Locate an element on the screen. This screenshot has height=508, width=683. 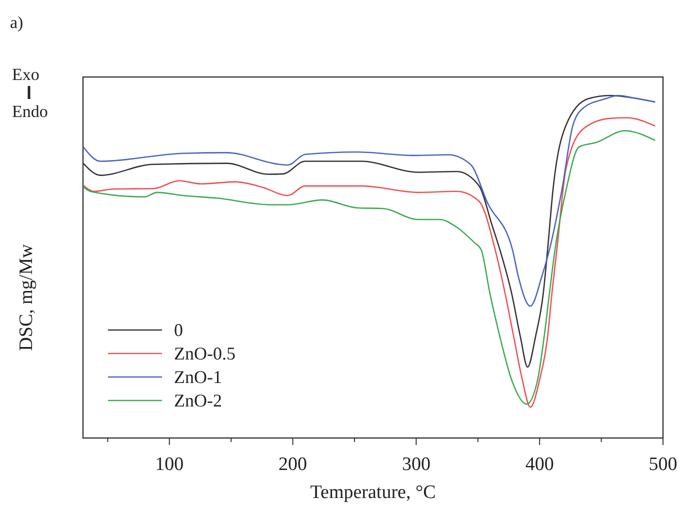
y-axis-title: DSC, mg/Mw is located at coordinates (26, 297).